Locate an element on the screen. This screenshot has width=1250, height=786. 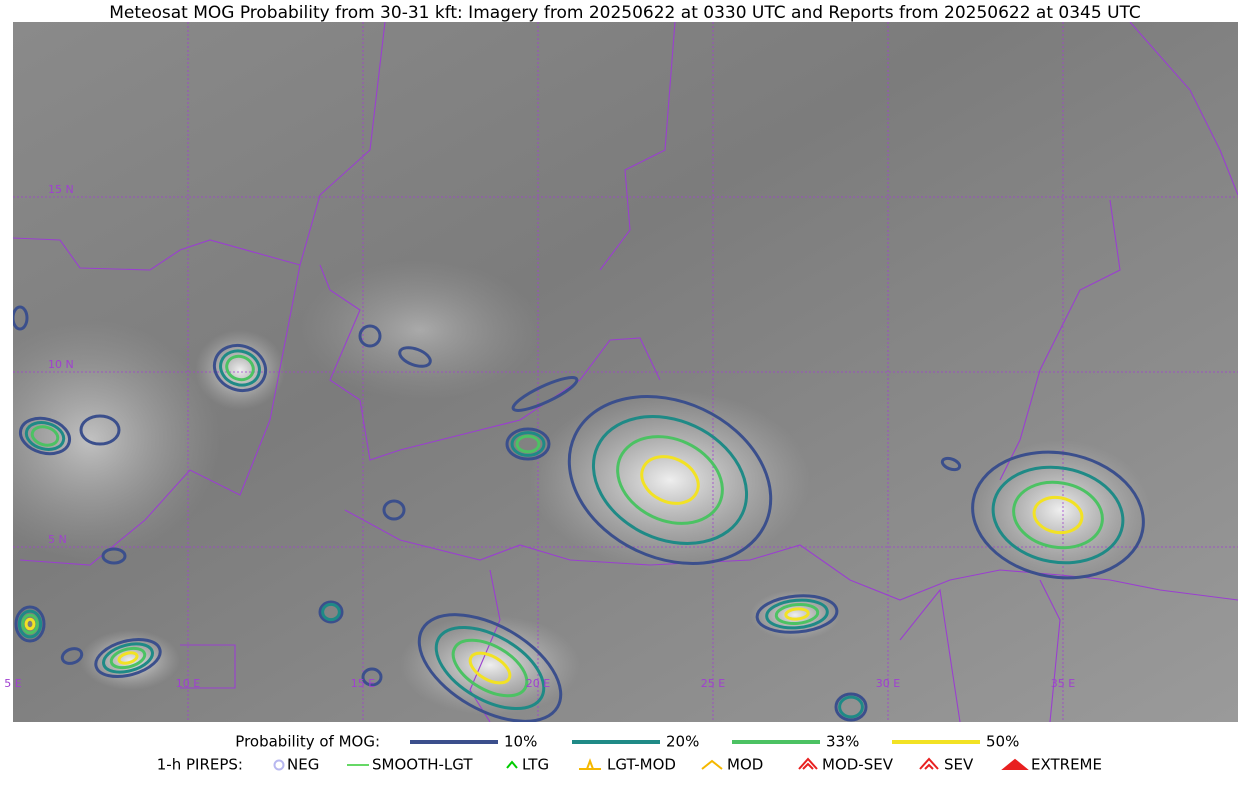
legend-label: MOD is located at coordinates (745, 765).